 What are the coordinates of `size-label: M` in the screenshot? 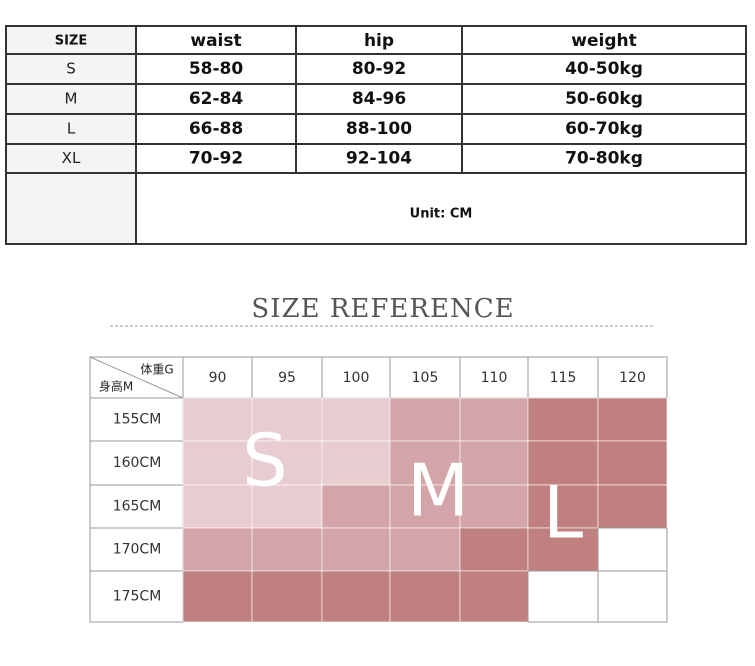 It's located at (71, 99).